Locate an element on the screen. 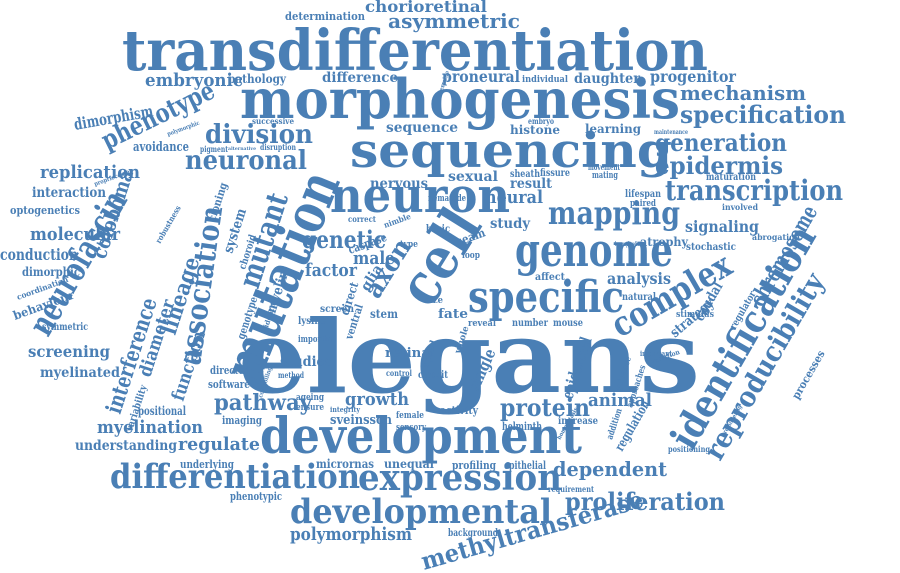  word-nematode: nematode is located at coordinates (447, 199).